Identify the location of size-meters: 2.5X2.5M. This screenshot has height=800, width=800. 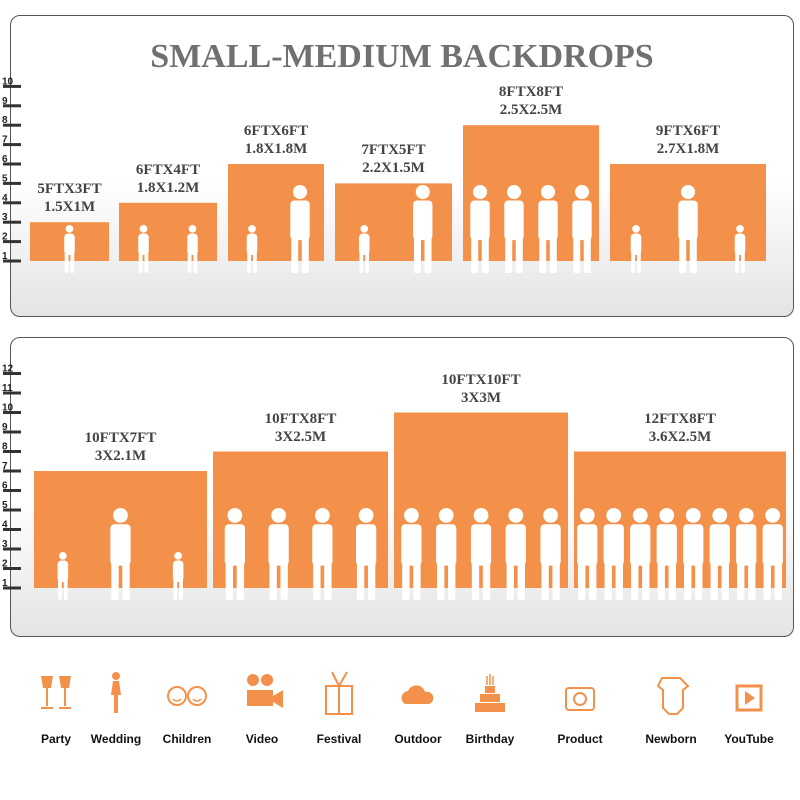
(531, 110).